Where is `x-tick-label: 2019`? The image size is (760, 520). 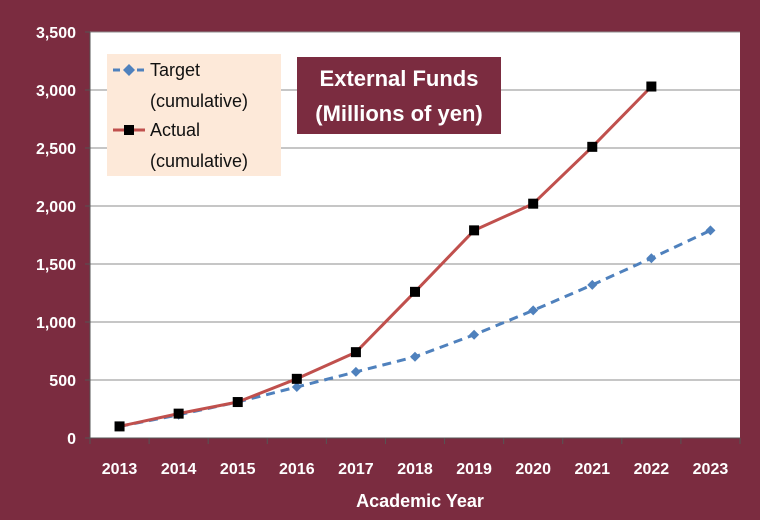
x-tick-label: 2019 is located at coordinates (474, 469).